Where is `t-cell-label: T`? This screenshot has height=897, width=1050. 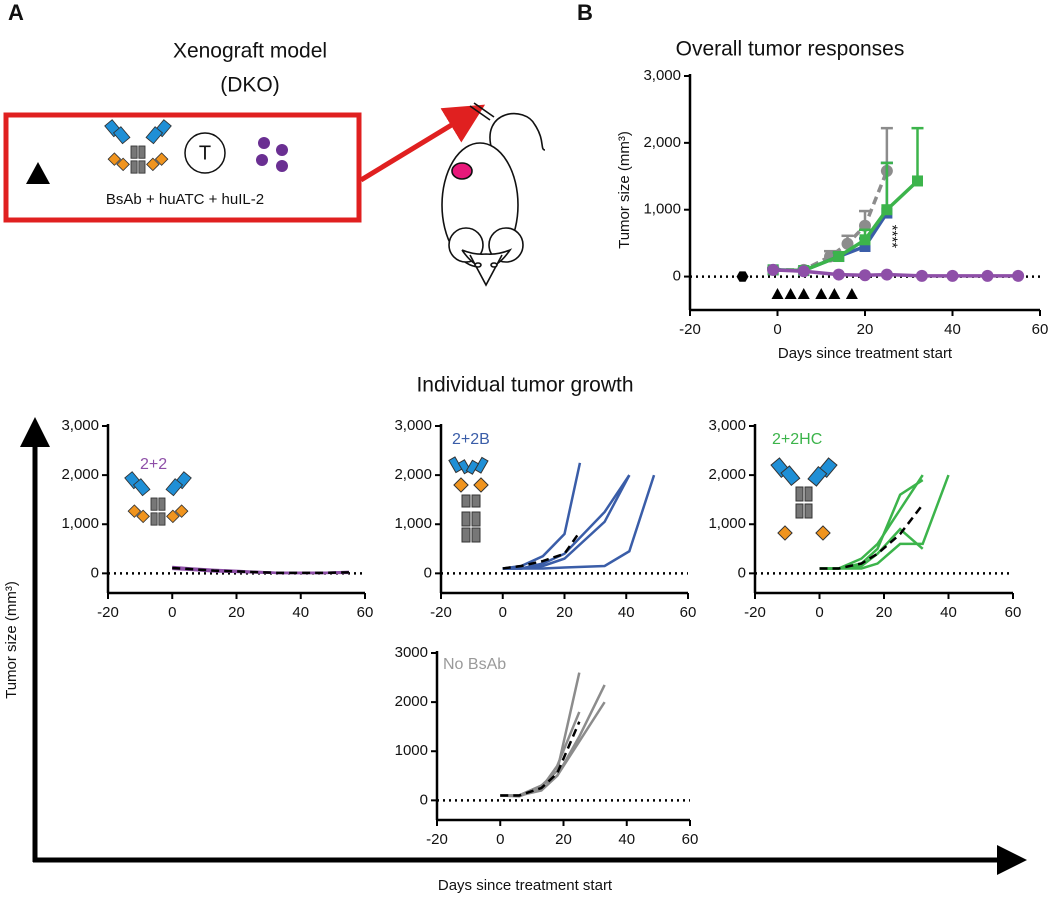 t-cell-label: T is located at coordinates (205, 153).